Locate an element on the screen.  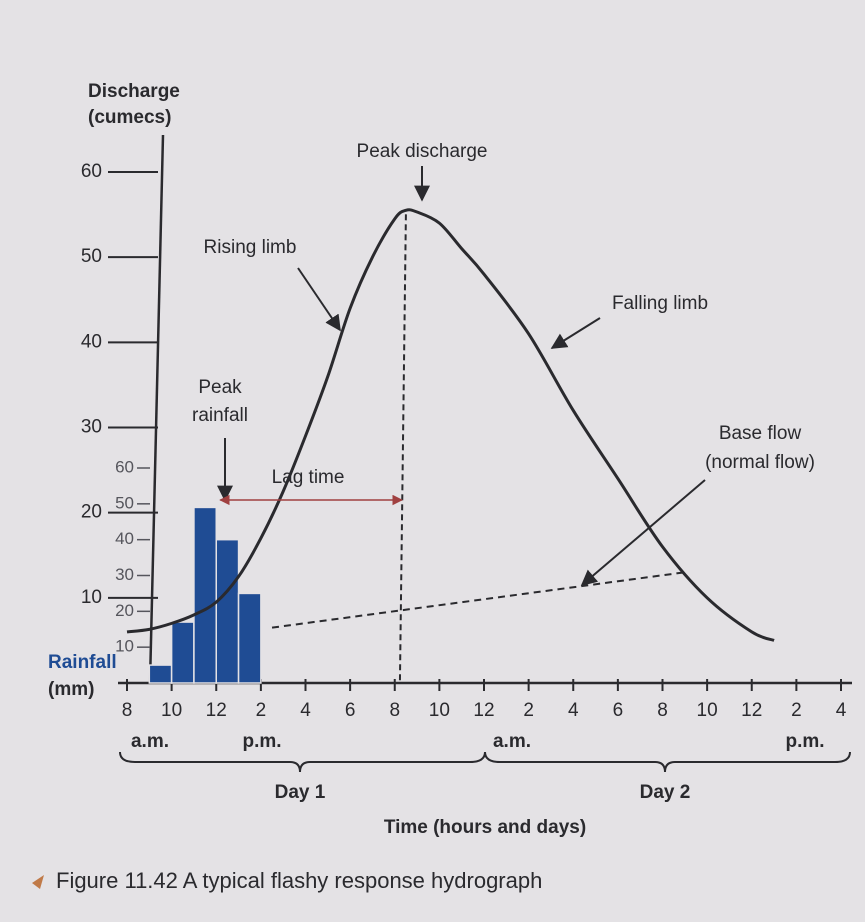
y-tick-label: 50 is located at coordinates (91, 256).